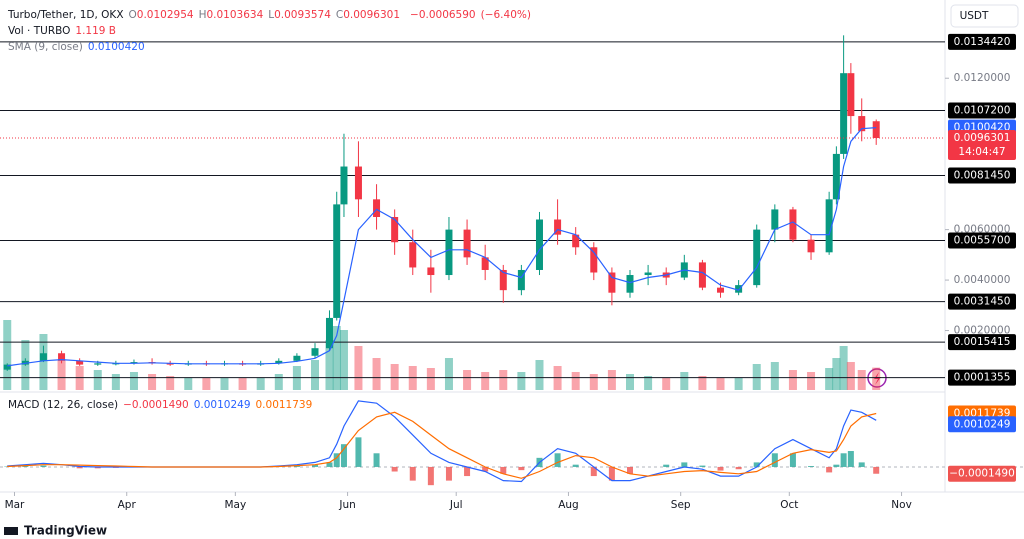  Describe the element at coordinates (11, 531) in the screenshot. I see `brand-logo` at that location.